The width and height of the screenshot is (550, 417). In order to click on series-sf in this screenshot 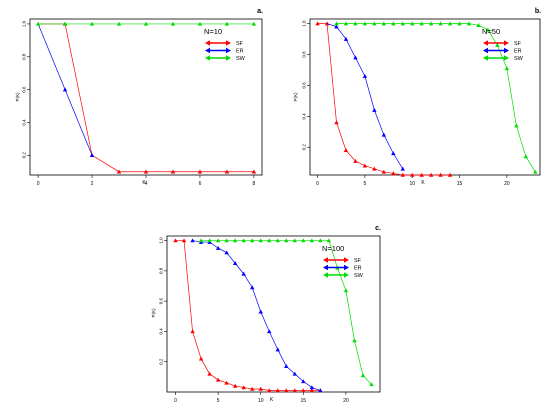, I will do `click(248, 315)`.